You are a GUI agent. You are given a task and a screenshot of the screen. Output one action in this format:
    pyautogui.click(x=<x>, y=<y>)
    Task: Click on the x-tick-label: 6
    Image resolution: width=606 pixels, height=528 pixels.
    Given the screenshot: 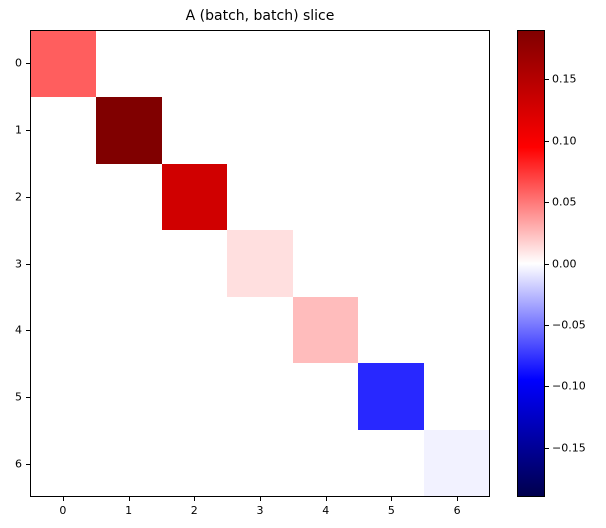 What is the action you would take?
    pyautogui.click(x=457, y=510)
    